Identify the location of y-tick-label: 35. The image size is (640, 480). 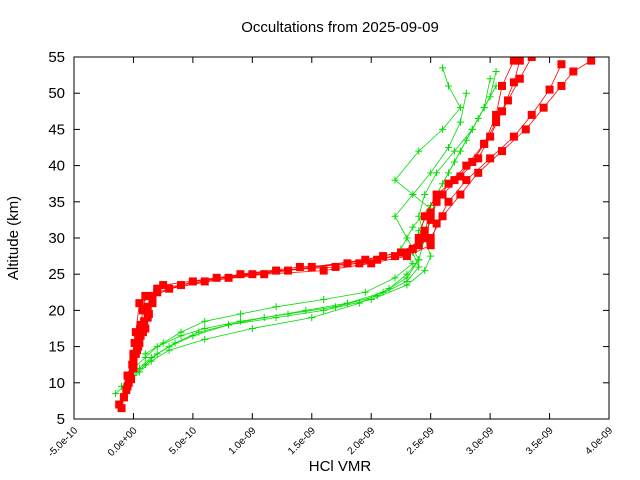
(56, 202).